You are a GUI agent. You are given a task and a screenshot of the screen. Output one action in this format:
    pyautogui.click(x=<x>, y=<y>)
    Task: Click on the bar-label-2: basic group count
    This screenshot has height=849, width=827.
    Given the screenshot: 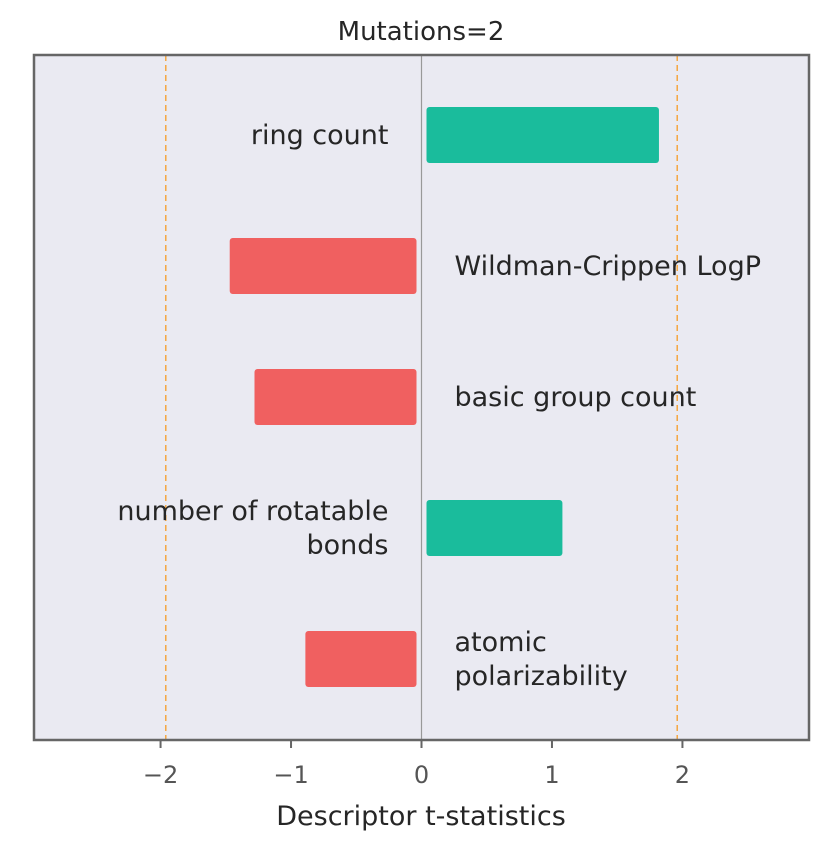 What is the action you would take?
    pyautogui.click(x=576, y=397)
    